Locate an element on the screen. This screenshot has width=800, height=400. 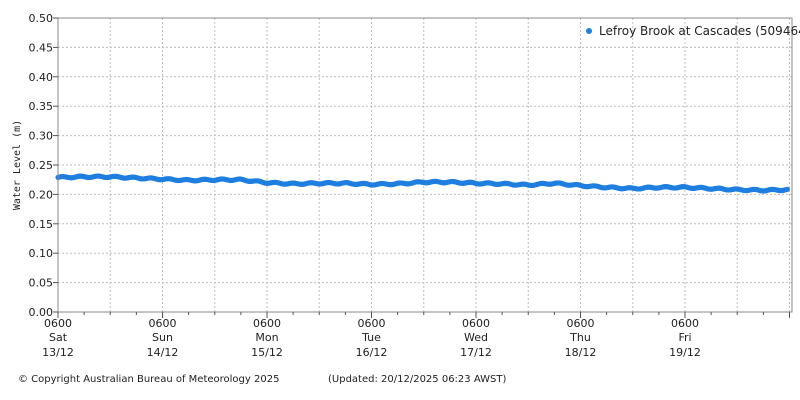
data-point is located at coordinates (787, 189).